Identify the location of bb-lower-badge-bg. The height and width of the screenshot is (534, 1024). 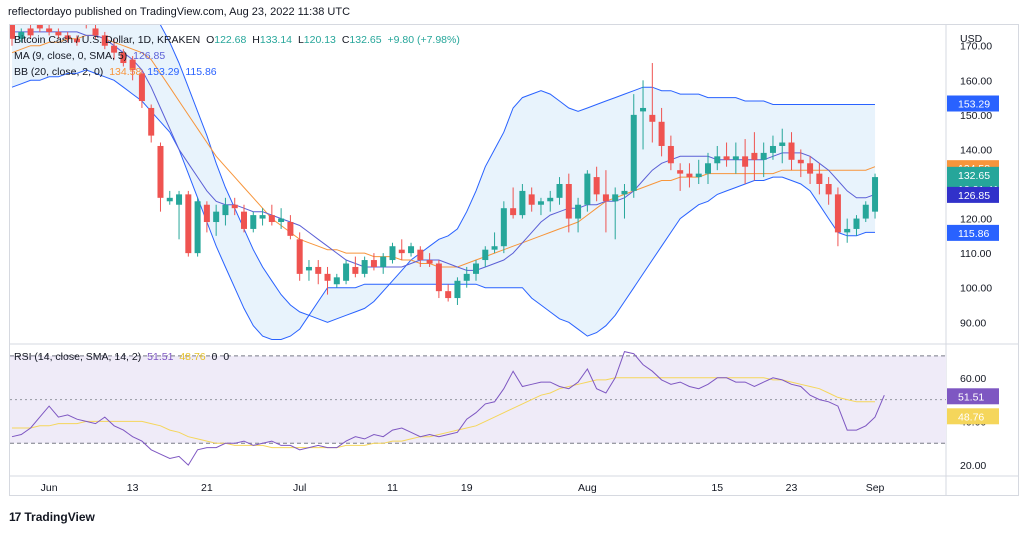
(973, 232).